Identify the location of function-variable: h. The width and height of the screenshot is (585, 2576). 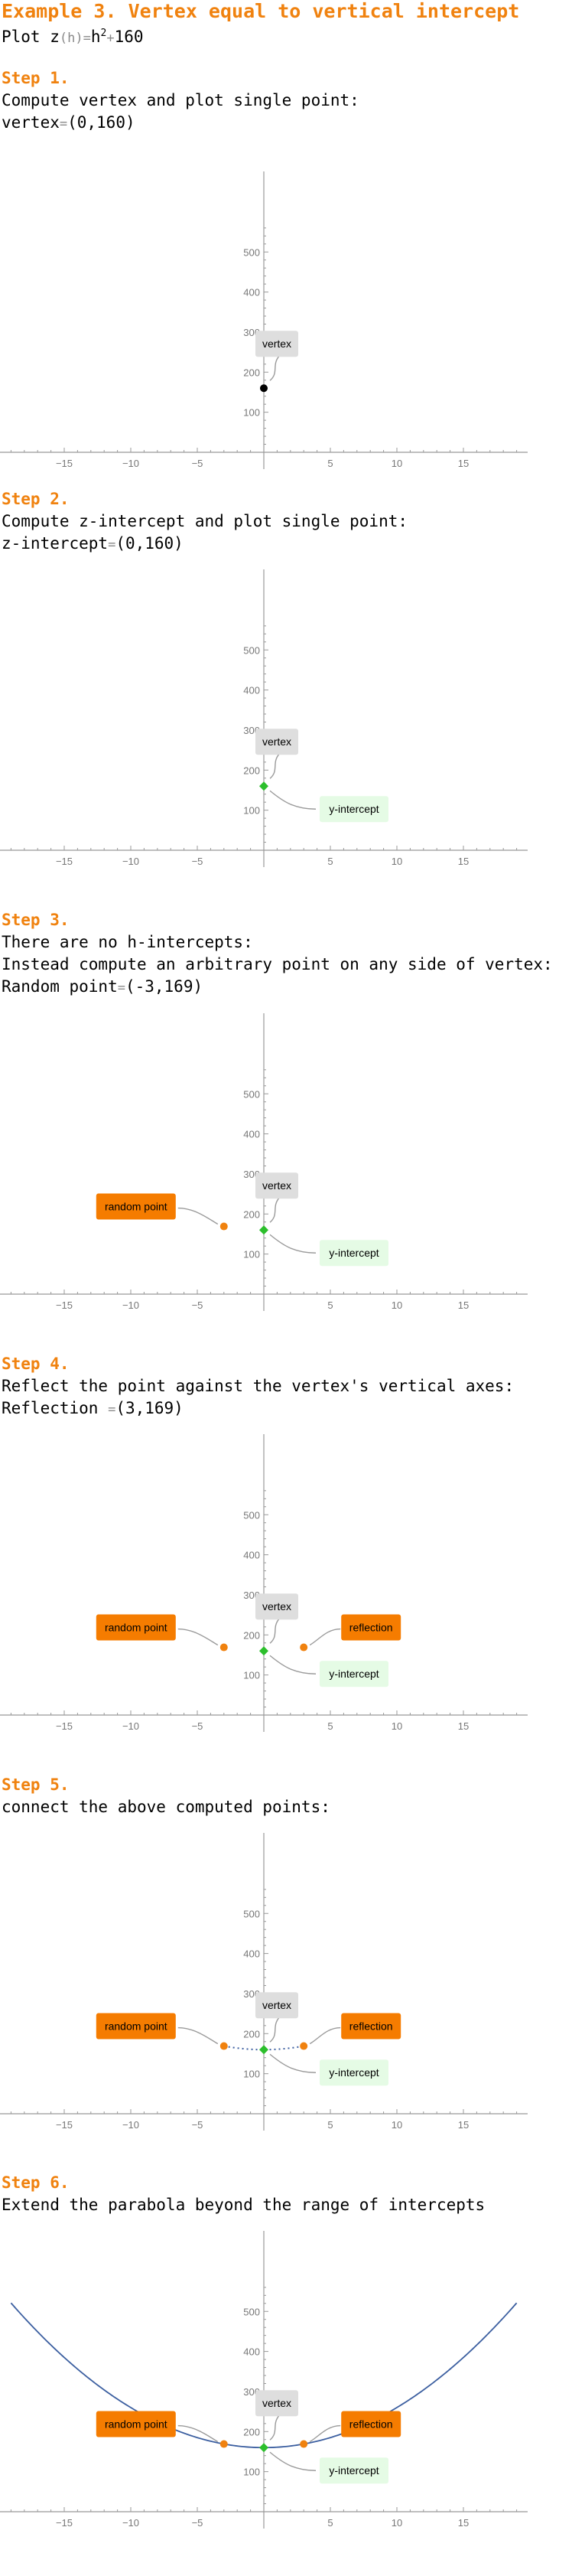
(95, 37).